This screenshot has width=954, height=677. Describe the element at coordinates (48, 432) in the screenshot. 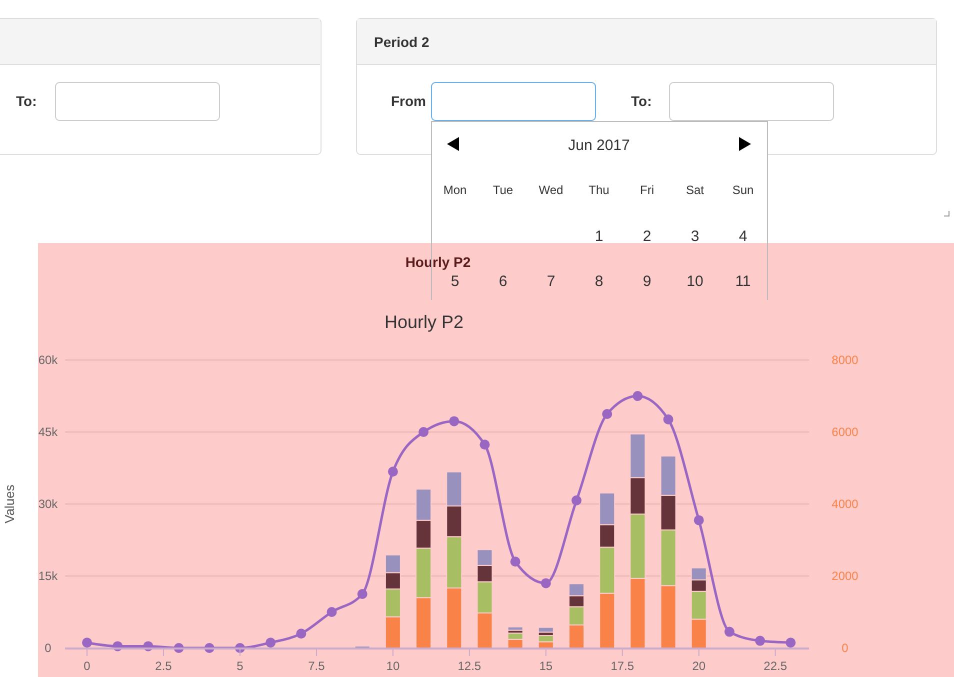

I see `y-tick-label: 45k` at that location.